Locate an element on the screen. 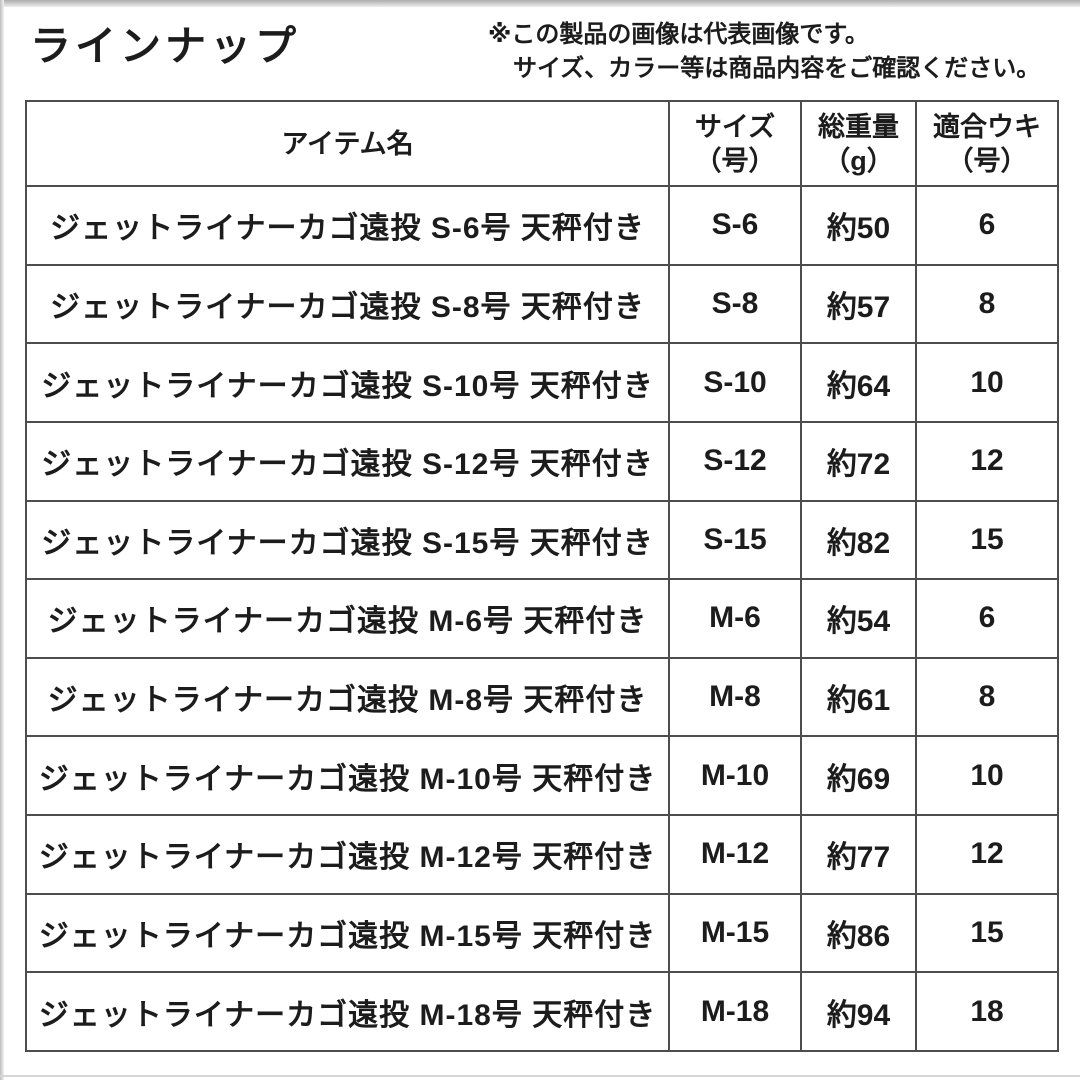  col-header-float-label: 適合ウキ is located at coordinates (987, 126).